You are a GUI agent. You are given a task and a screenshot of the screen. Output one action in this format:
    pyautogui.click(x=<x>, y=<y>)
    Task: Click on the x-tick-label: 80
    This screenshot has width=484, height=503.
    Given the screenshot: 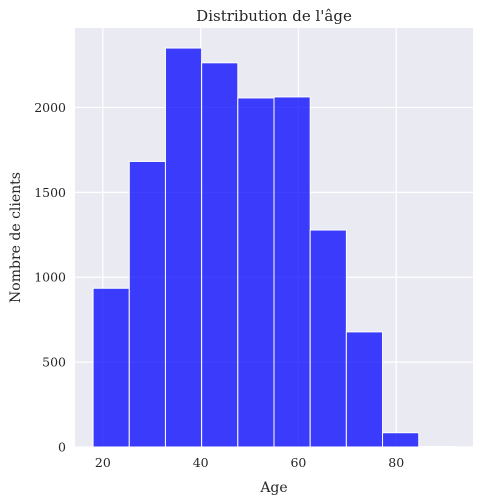 What is the action you would take?
    pyautogui.click(x=396, y=462)
    